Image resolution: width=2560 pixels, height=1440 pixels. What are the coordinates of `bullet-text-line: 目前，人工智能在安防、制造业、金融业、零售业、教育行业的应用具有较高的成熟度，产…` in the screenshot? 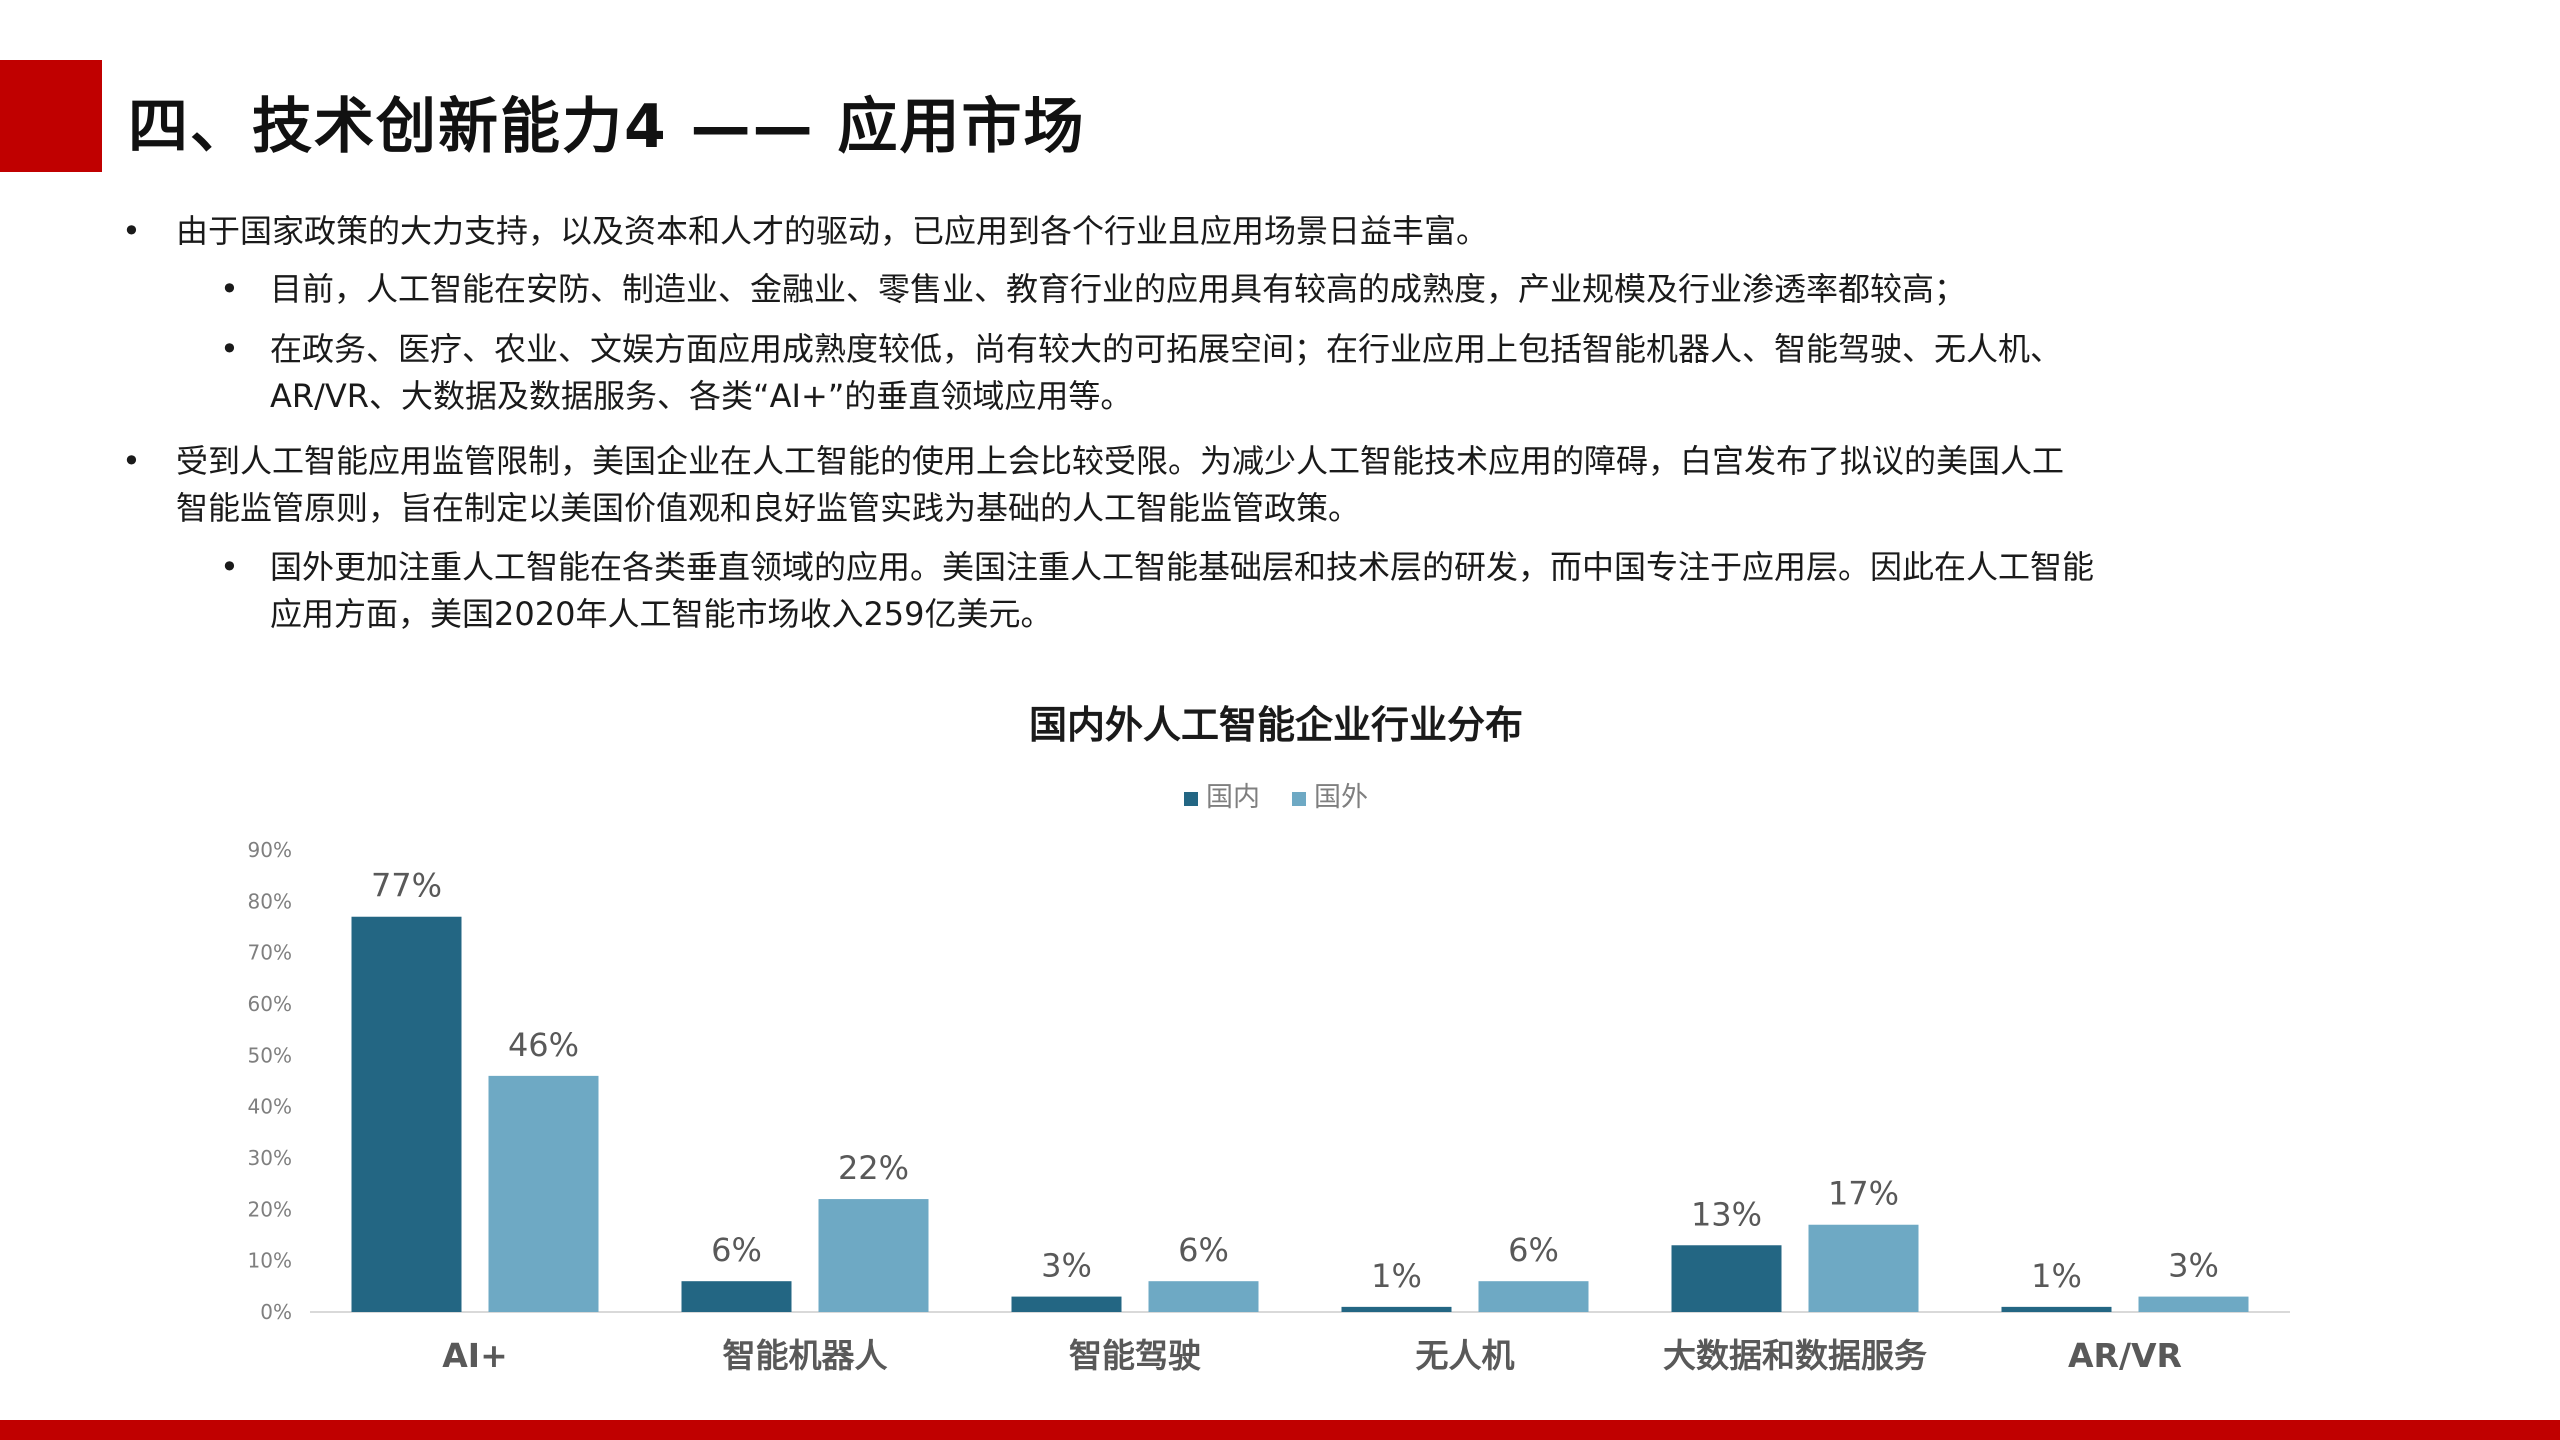 It's located at (1118, 289).